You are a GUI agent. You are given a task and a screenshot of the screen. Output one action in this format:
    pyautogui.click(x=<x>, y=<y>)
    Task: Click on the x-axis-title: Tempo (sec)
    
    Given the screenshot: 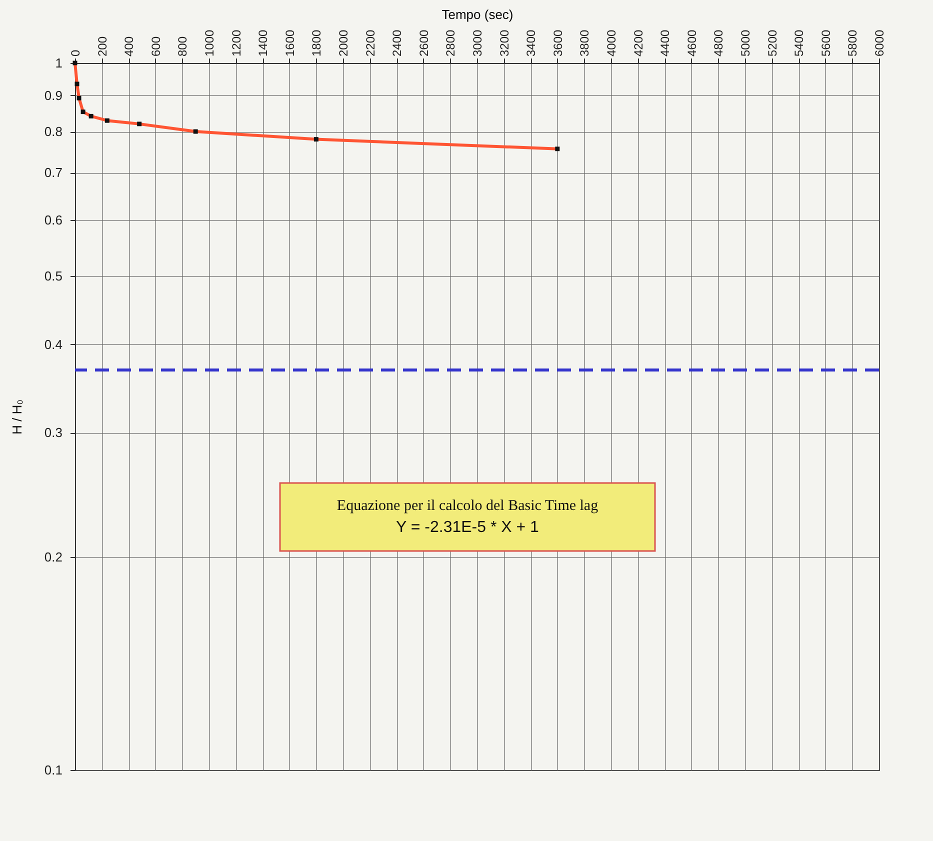 What is the action you would take?
    pyautogui.click(x=478, y=14)
    